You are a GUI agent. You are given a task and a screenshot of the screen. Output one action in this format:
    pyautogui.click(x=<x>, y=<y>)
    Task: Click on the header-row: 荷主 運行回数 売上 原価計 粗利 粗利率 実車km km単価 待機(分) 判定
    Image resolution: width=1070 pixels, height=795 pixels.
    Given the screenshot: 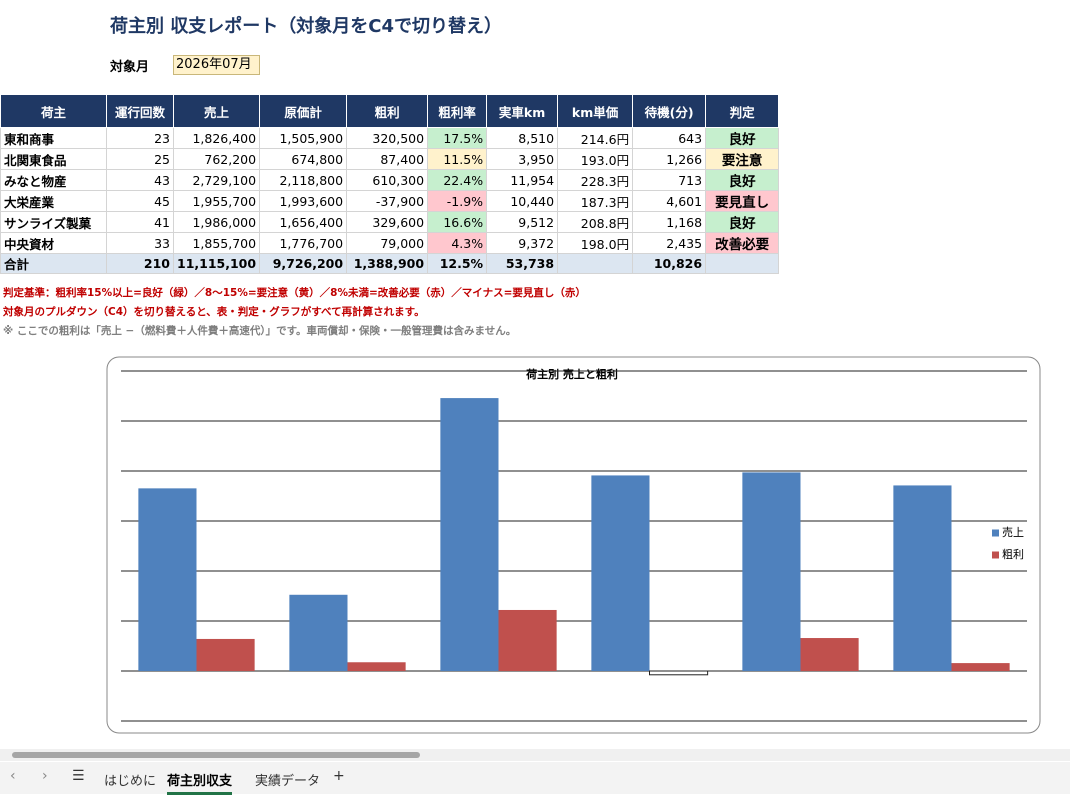 What is the action you would take?
    pyautogui.click(x=390, y=111)
    